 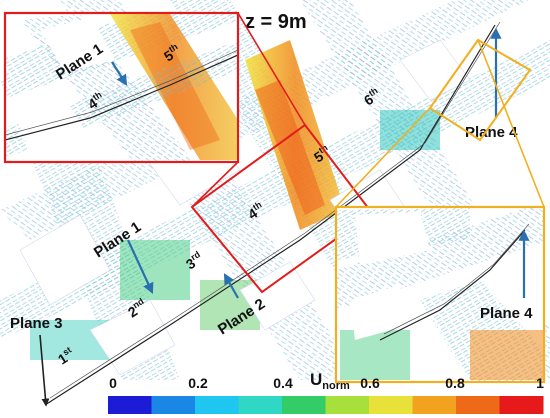 What do you see at coordinates (198, 383) in the screenshot?
I see `colorbar-tick-0.2: 0.2` at bounding box center [198, 383].